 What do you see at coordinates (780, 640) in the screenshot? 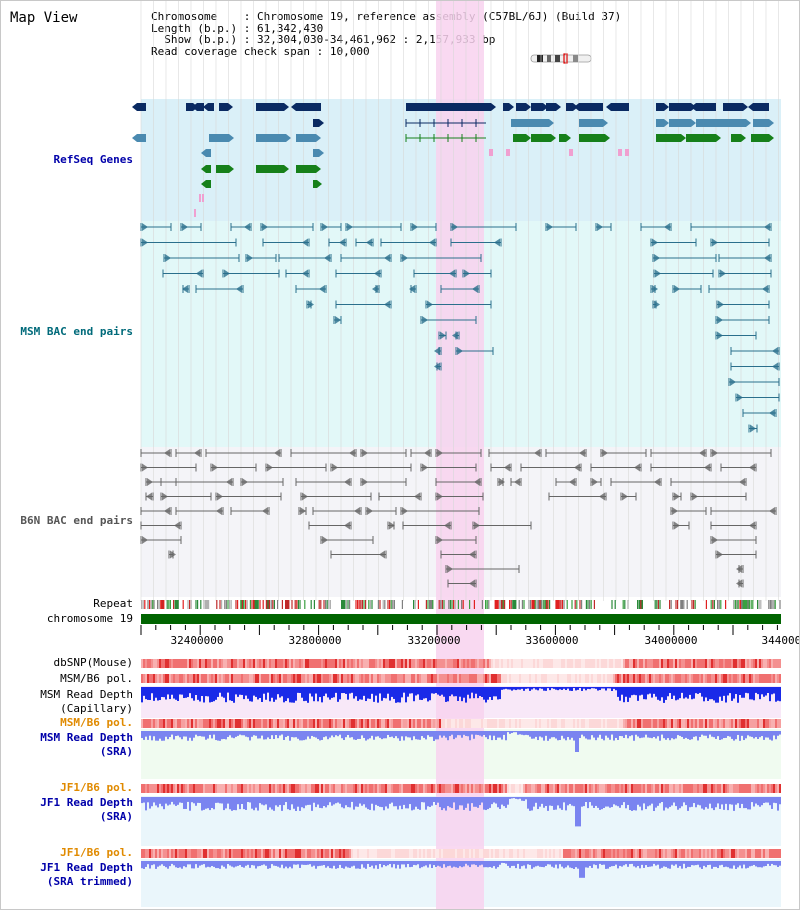
I see `axis-tick-label: 34400000` at bounding box center [780, 640].